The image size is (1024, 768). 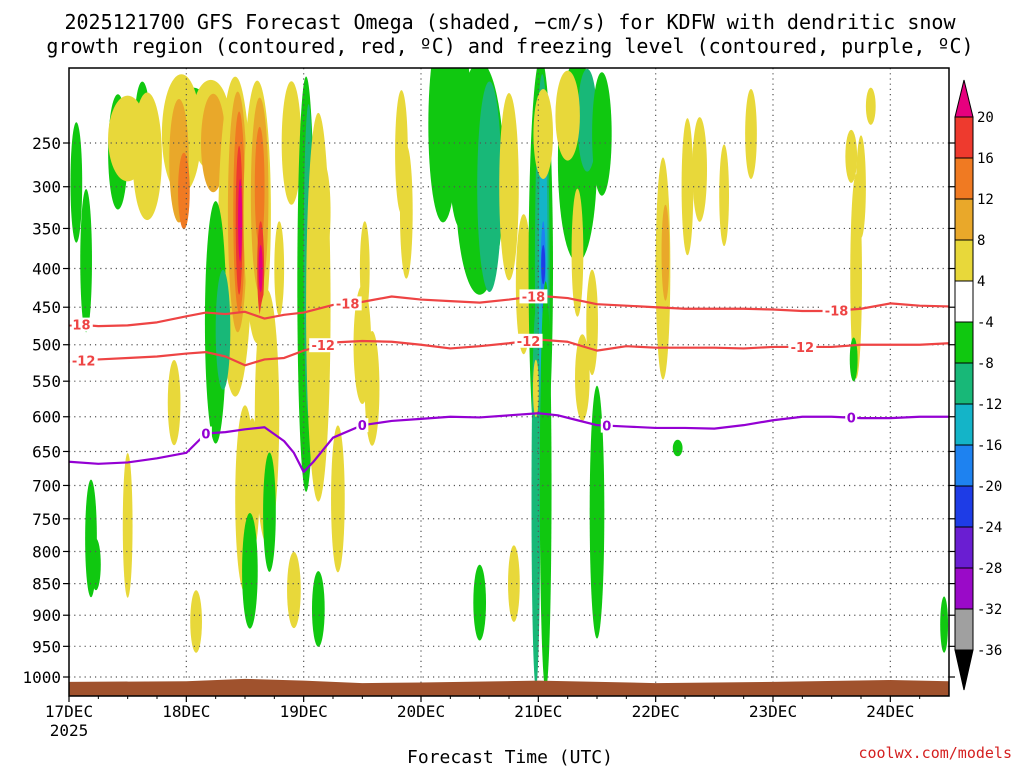 I want to click on colorbar-label: -32, so click(x=989, y=610).